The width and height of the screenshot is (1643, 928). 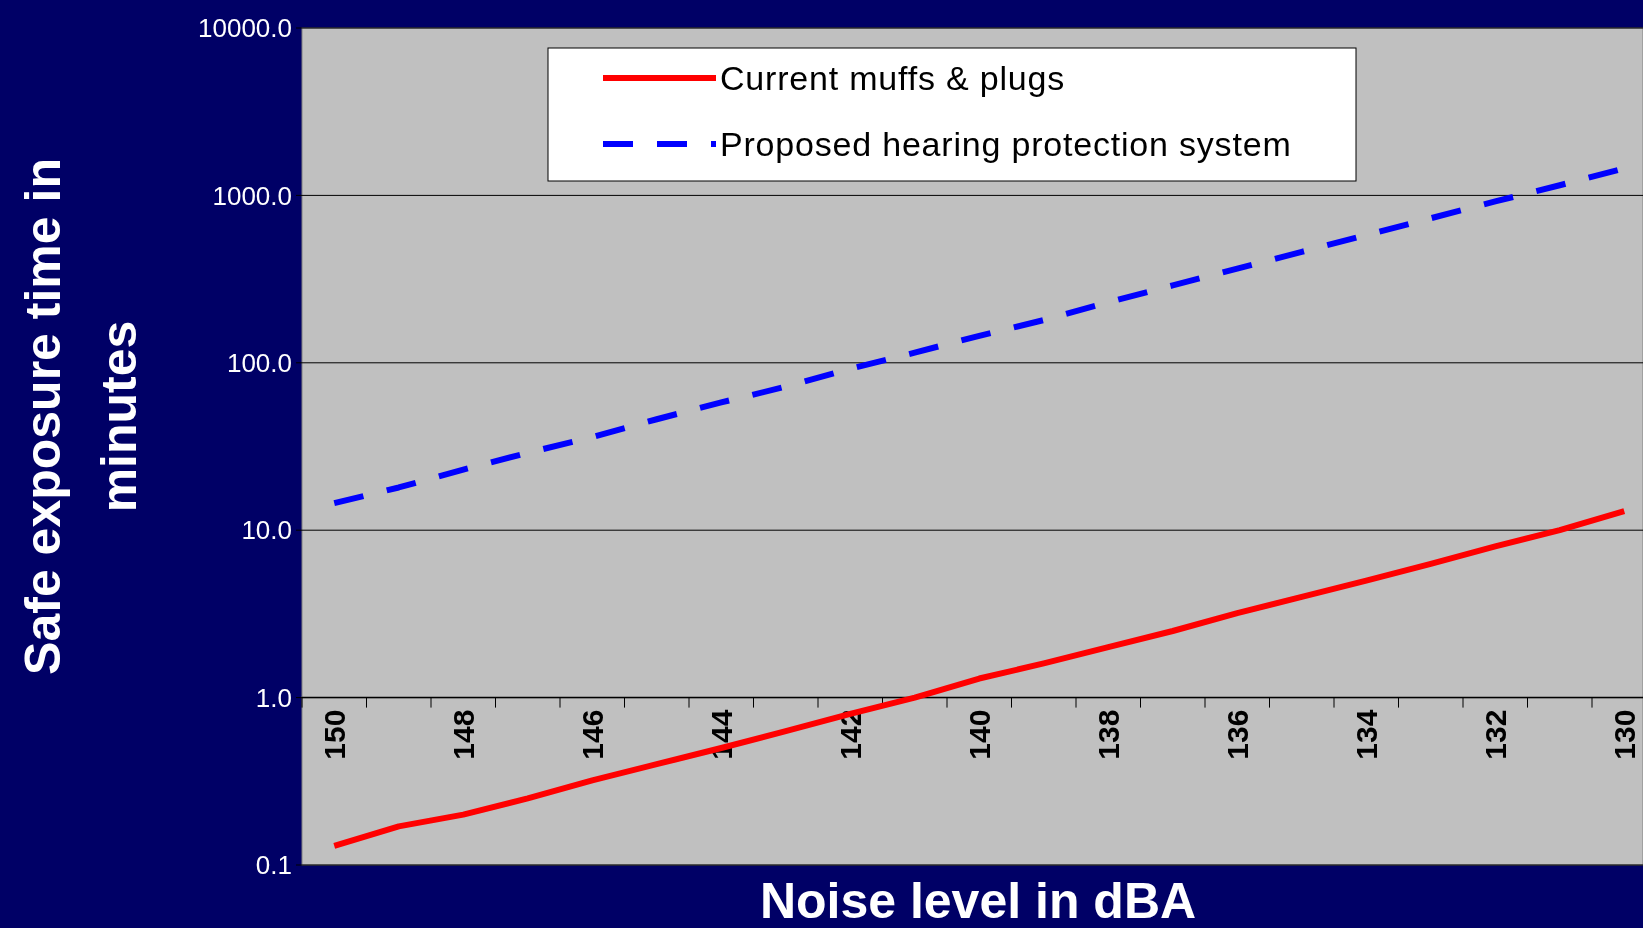 What do you see at coordinates (252, 195) in the screenshot?
I see `y-tick-label: 1000.0` at bounding box center [252, 195].